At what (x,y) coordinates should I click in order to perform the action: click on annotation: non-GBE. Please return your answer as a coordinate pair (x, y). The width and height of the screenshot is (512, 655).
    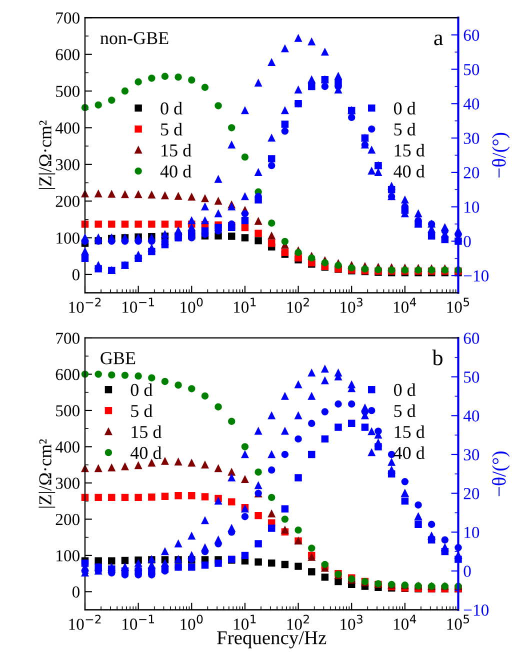
    Looking at the image, I should click on (134, 38).